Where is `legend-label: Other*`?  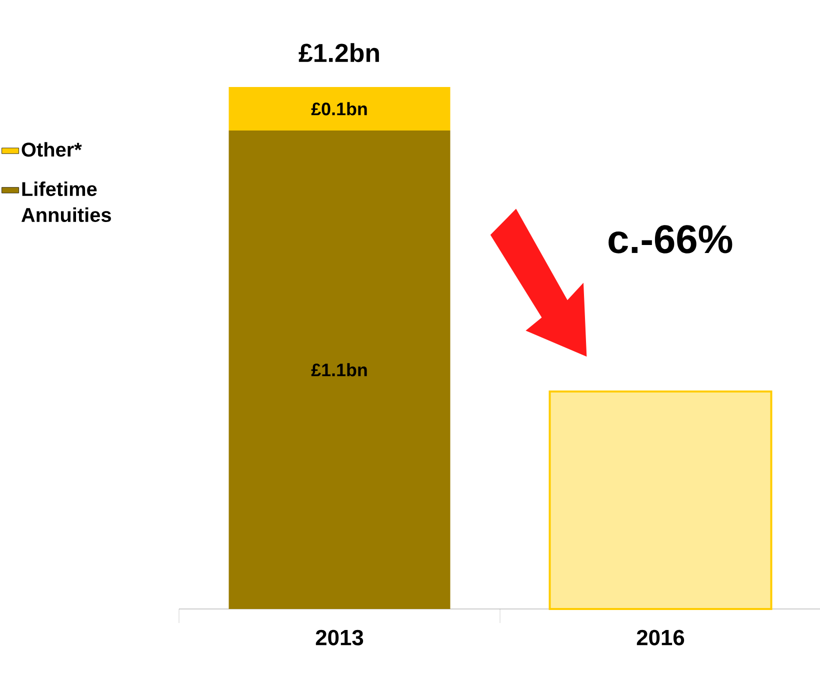 legend-label: Other* is located at coordinates (52, 149).